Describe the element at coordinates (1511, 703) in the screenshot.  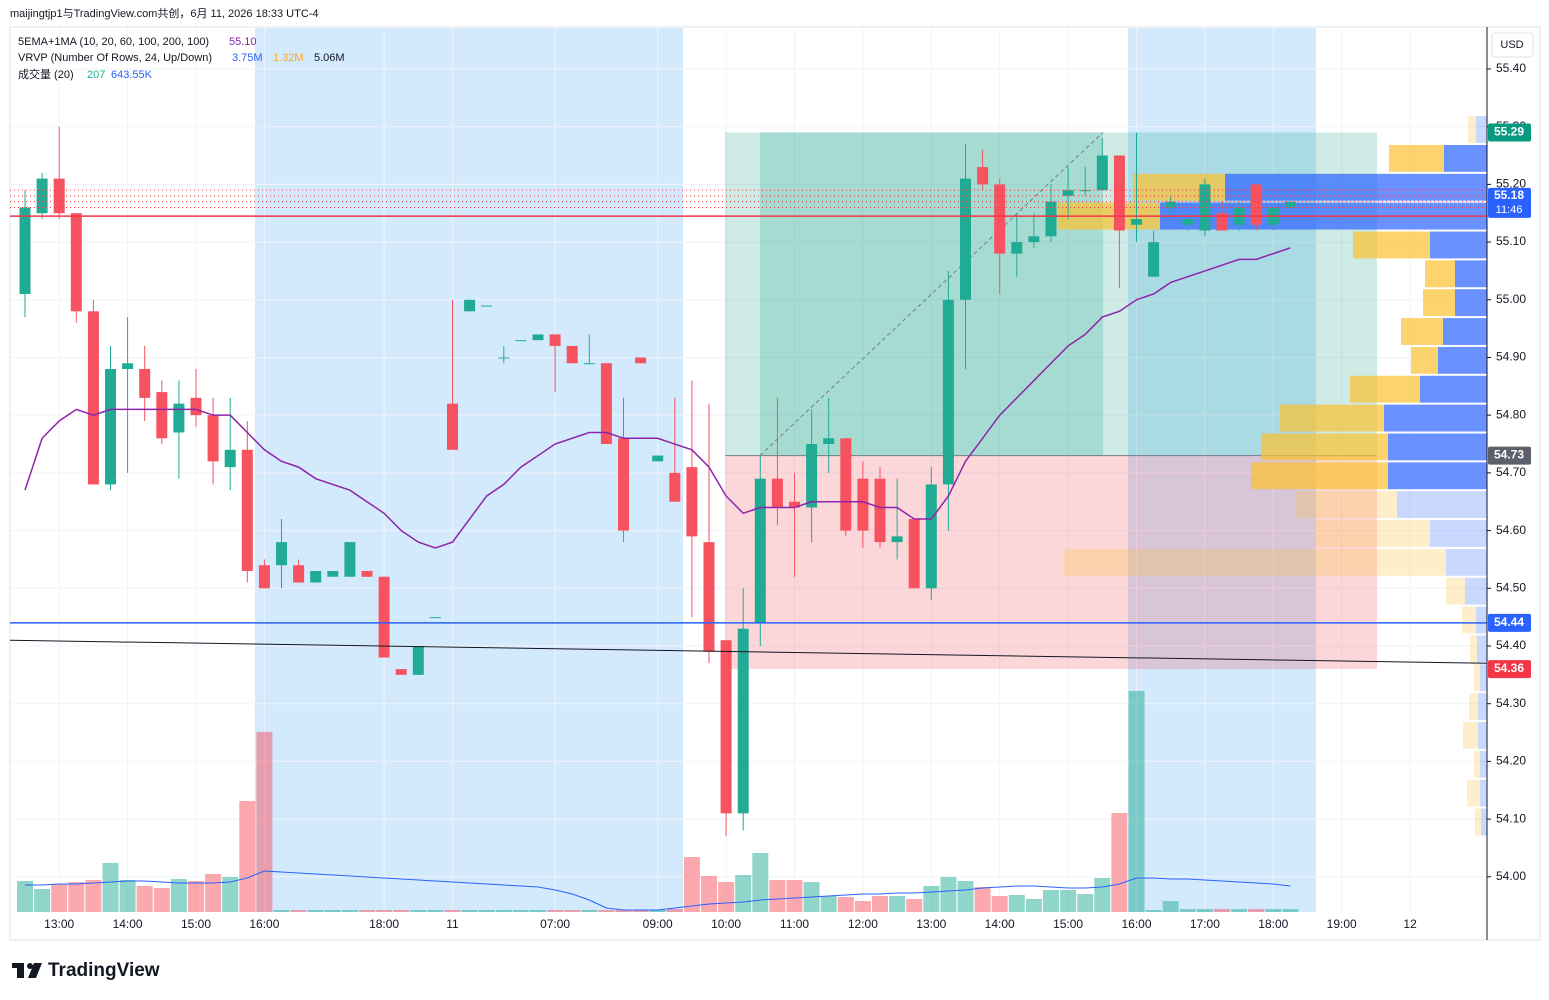
I see `y-tick-label: 54.30` at that location.